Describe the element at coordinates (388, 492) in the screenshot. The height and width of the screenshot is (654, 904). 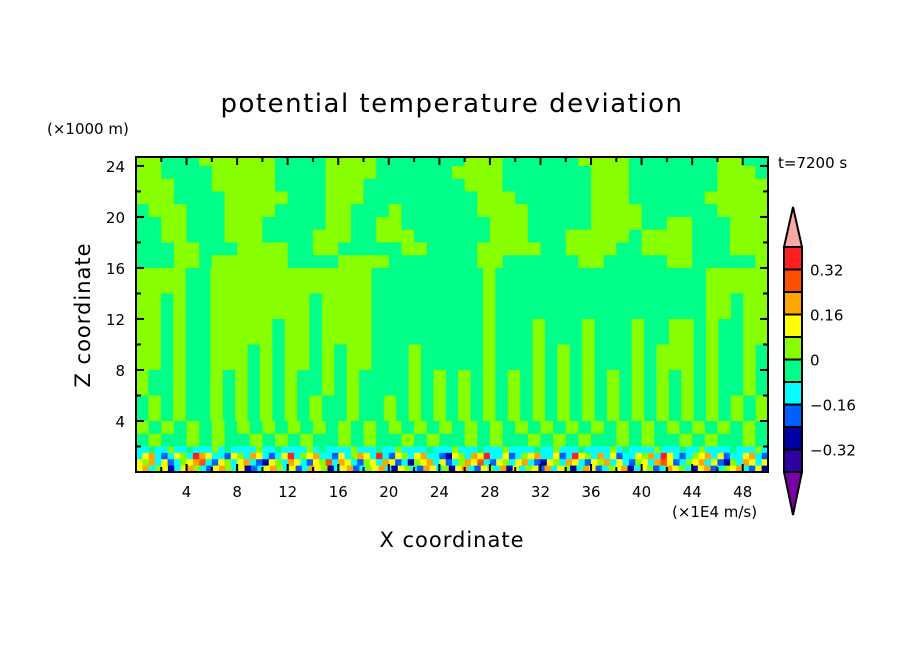
I see `x-tick-label: 20` at that location.